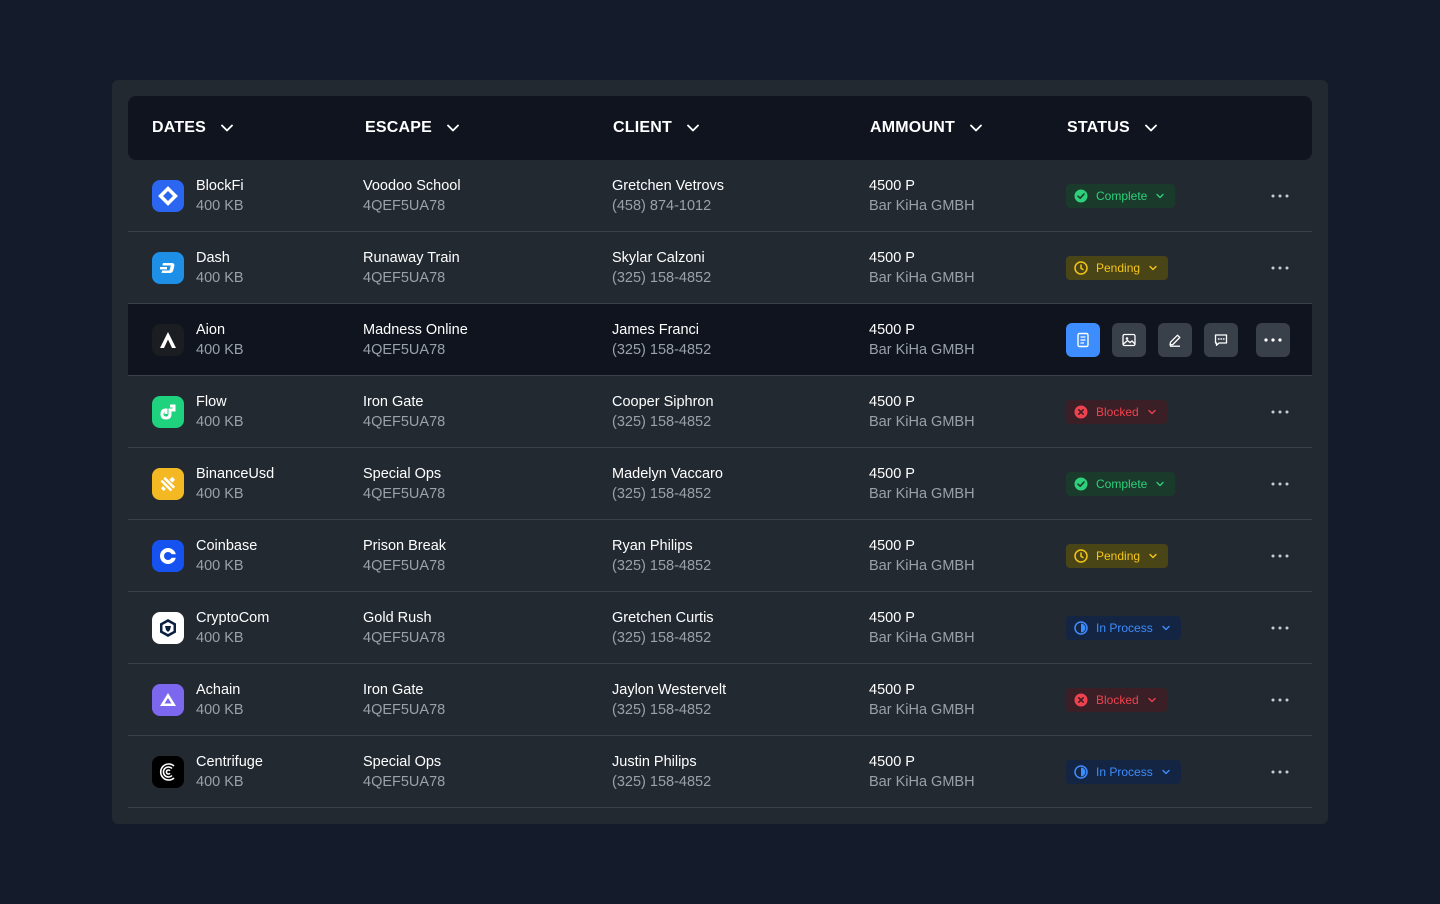 Image resolution: width=1440 pixels, height=904 pixels. What do you see at coordinates (1081, 628) in the screenshot?
I see `half-circle-icon` at bounding box center [1081, 628].